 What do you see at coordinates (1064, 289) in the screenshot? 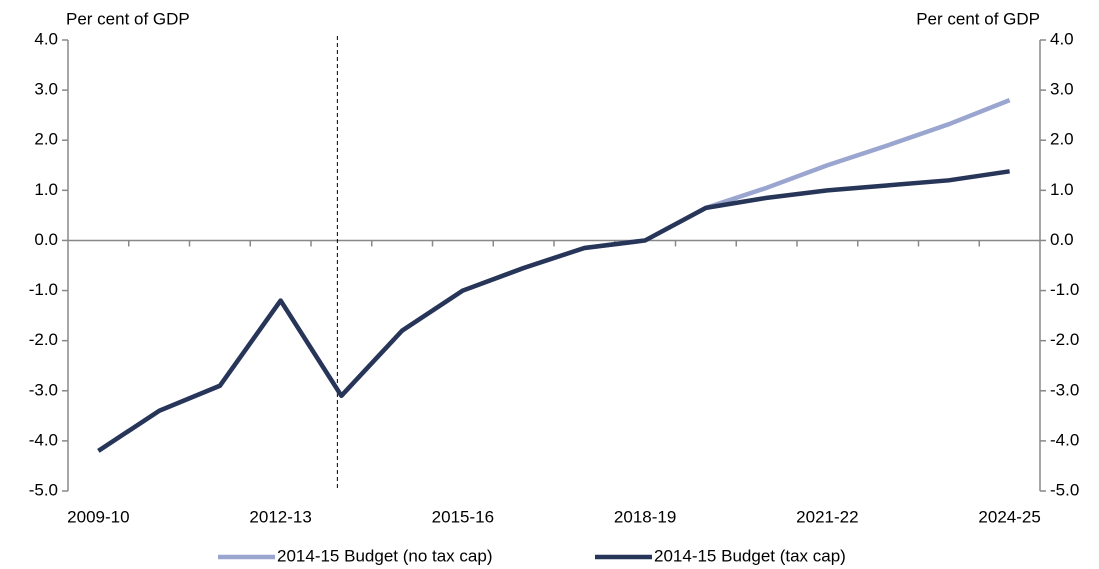
I see `y2-tick-label: -1.0` at bounding box center [1064, 289].